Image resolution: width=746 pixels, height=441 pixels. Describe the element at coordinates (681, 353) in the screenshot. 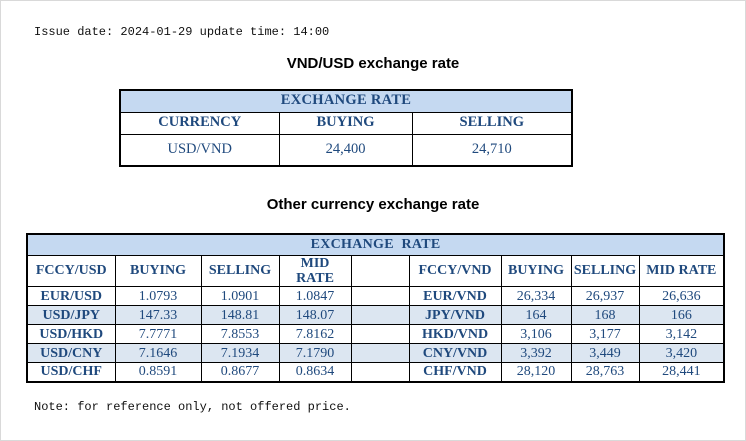

I see `mid-rate-cell: 3,420` at that location.